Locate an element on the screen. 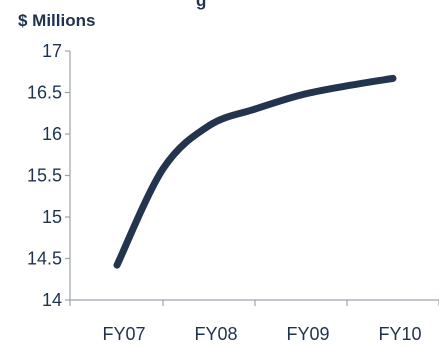 The image size is (439, 346). y-tick-label: 14.5 is located at coordinates (44, 259).